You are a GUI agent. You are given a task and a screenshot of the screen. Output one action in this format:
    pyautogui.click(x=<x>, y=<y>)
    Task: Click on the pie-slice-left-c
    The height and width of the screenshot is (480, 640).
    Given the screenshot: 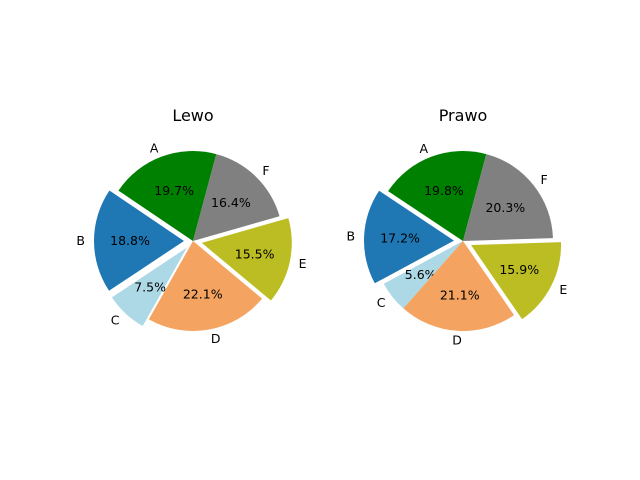 What is the action you would take?
    pyautogui.click(x=149, y=287)
    